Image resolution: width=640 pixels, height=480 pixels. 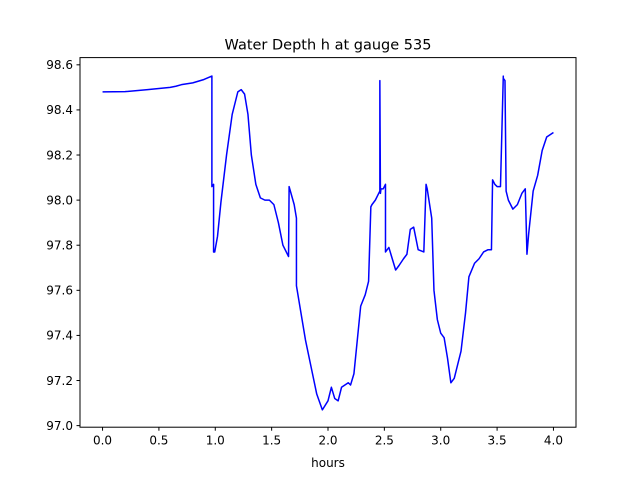 What do you see at coordinates (59, 426) in the screenshot?
I see `y-tick-label: 97.0` at bounding box center [59, 426].